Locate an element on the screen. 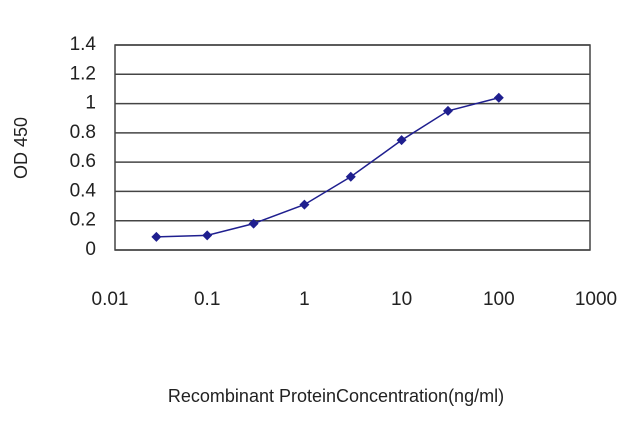 Image resolution: width=640 pixels, height=427 pixels. y-tick-label: 0.2 is located at coordinates (83, 220).